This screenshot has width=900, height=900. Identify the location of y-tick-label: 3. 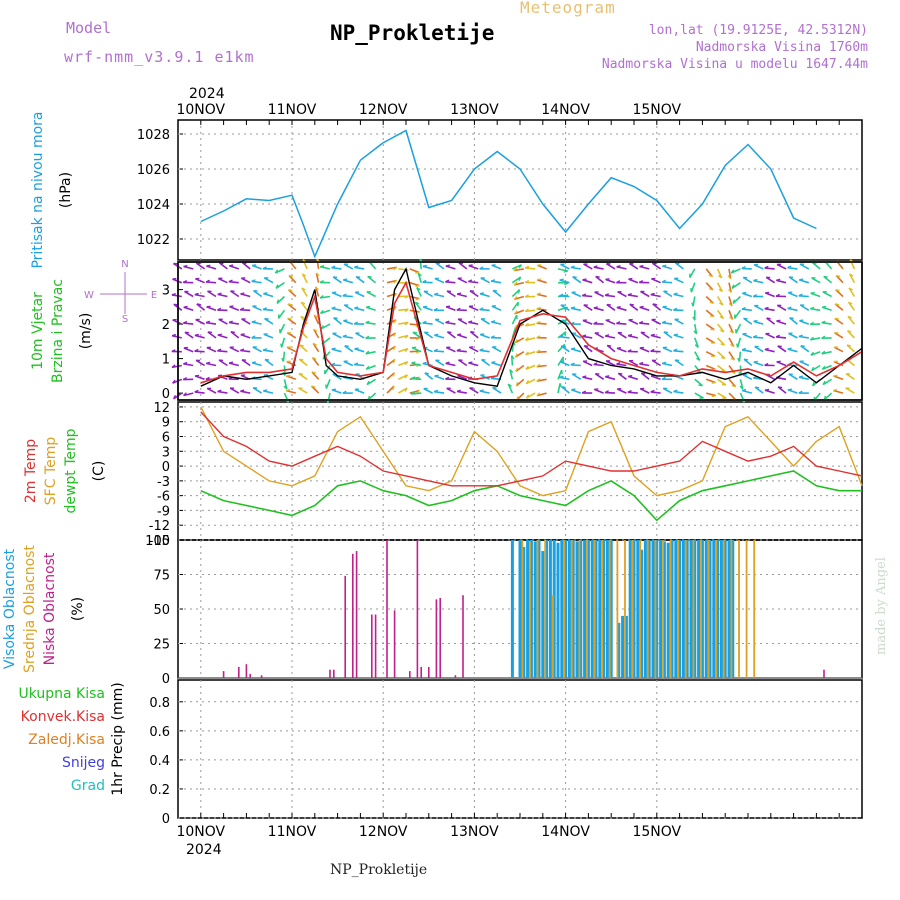
(166, 291).